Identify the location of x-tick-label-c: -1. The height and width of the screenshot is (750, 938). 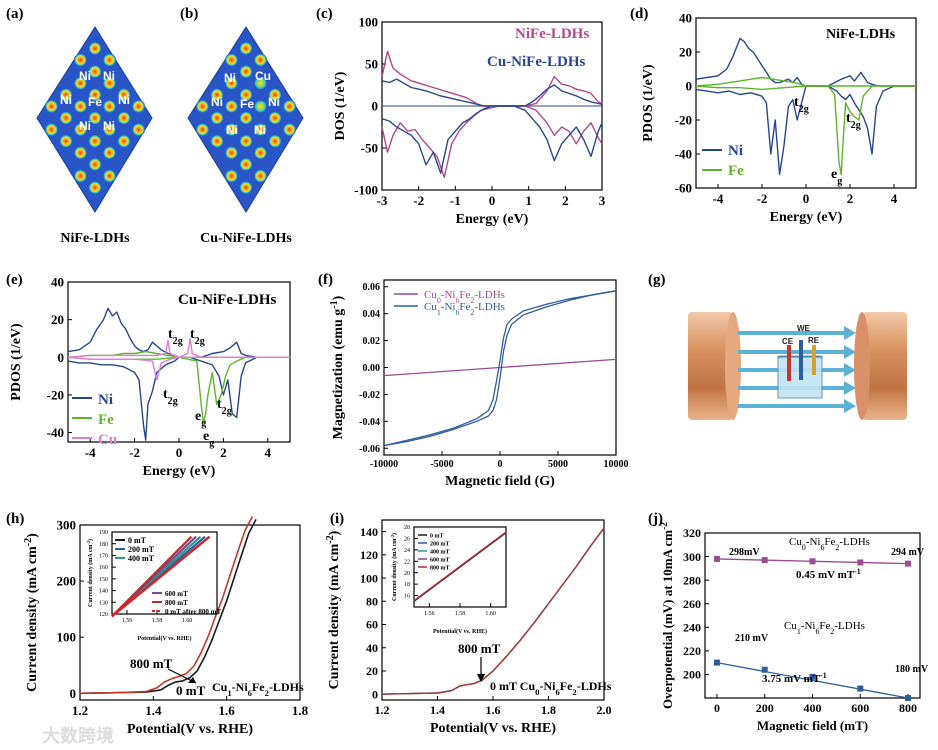
(455, 200).